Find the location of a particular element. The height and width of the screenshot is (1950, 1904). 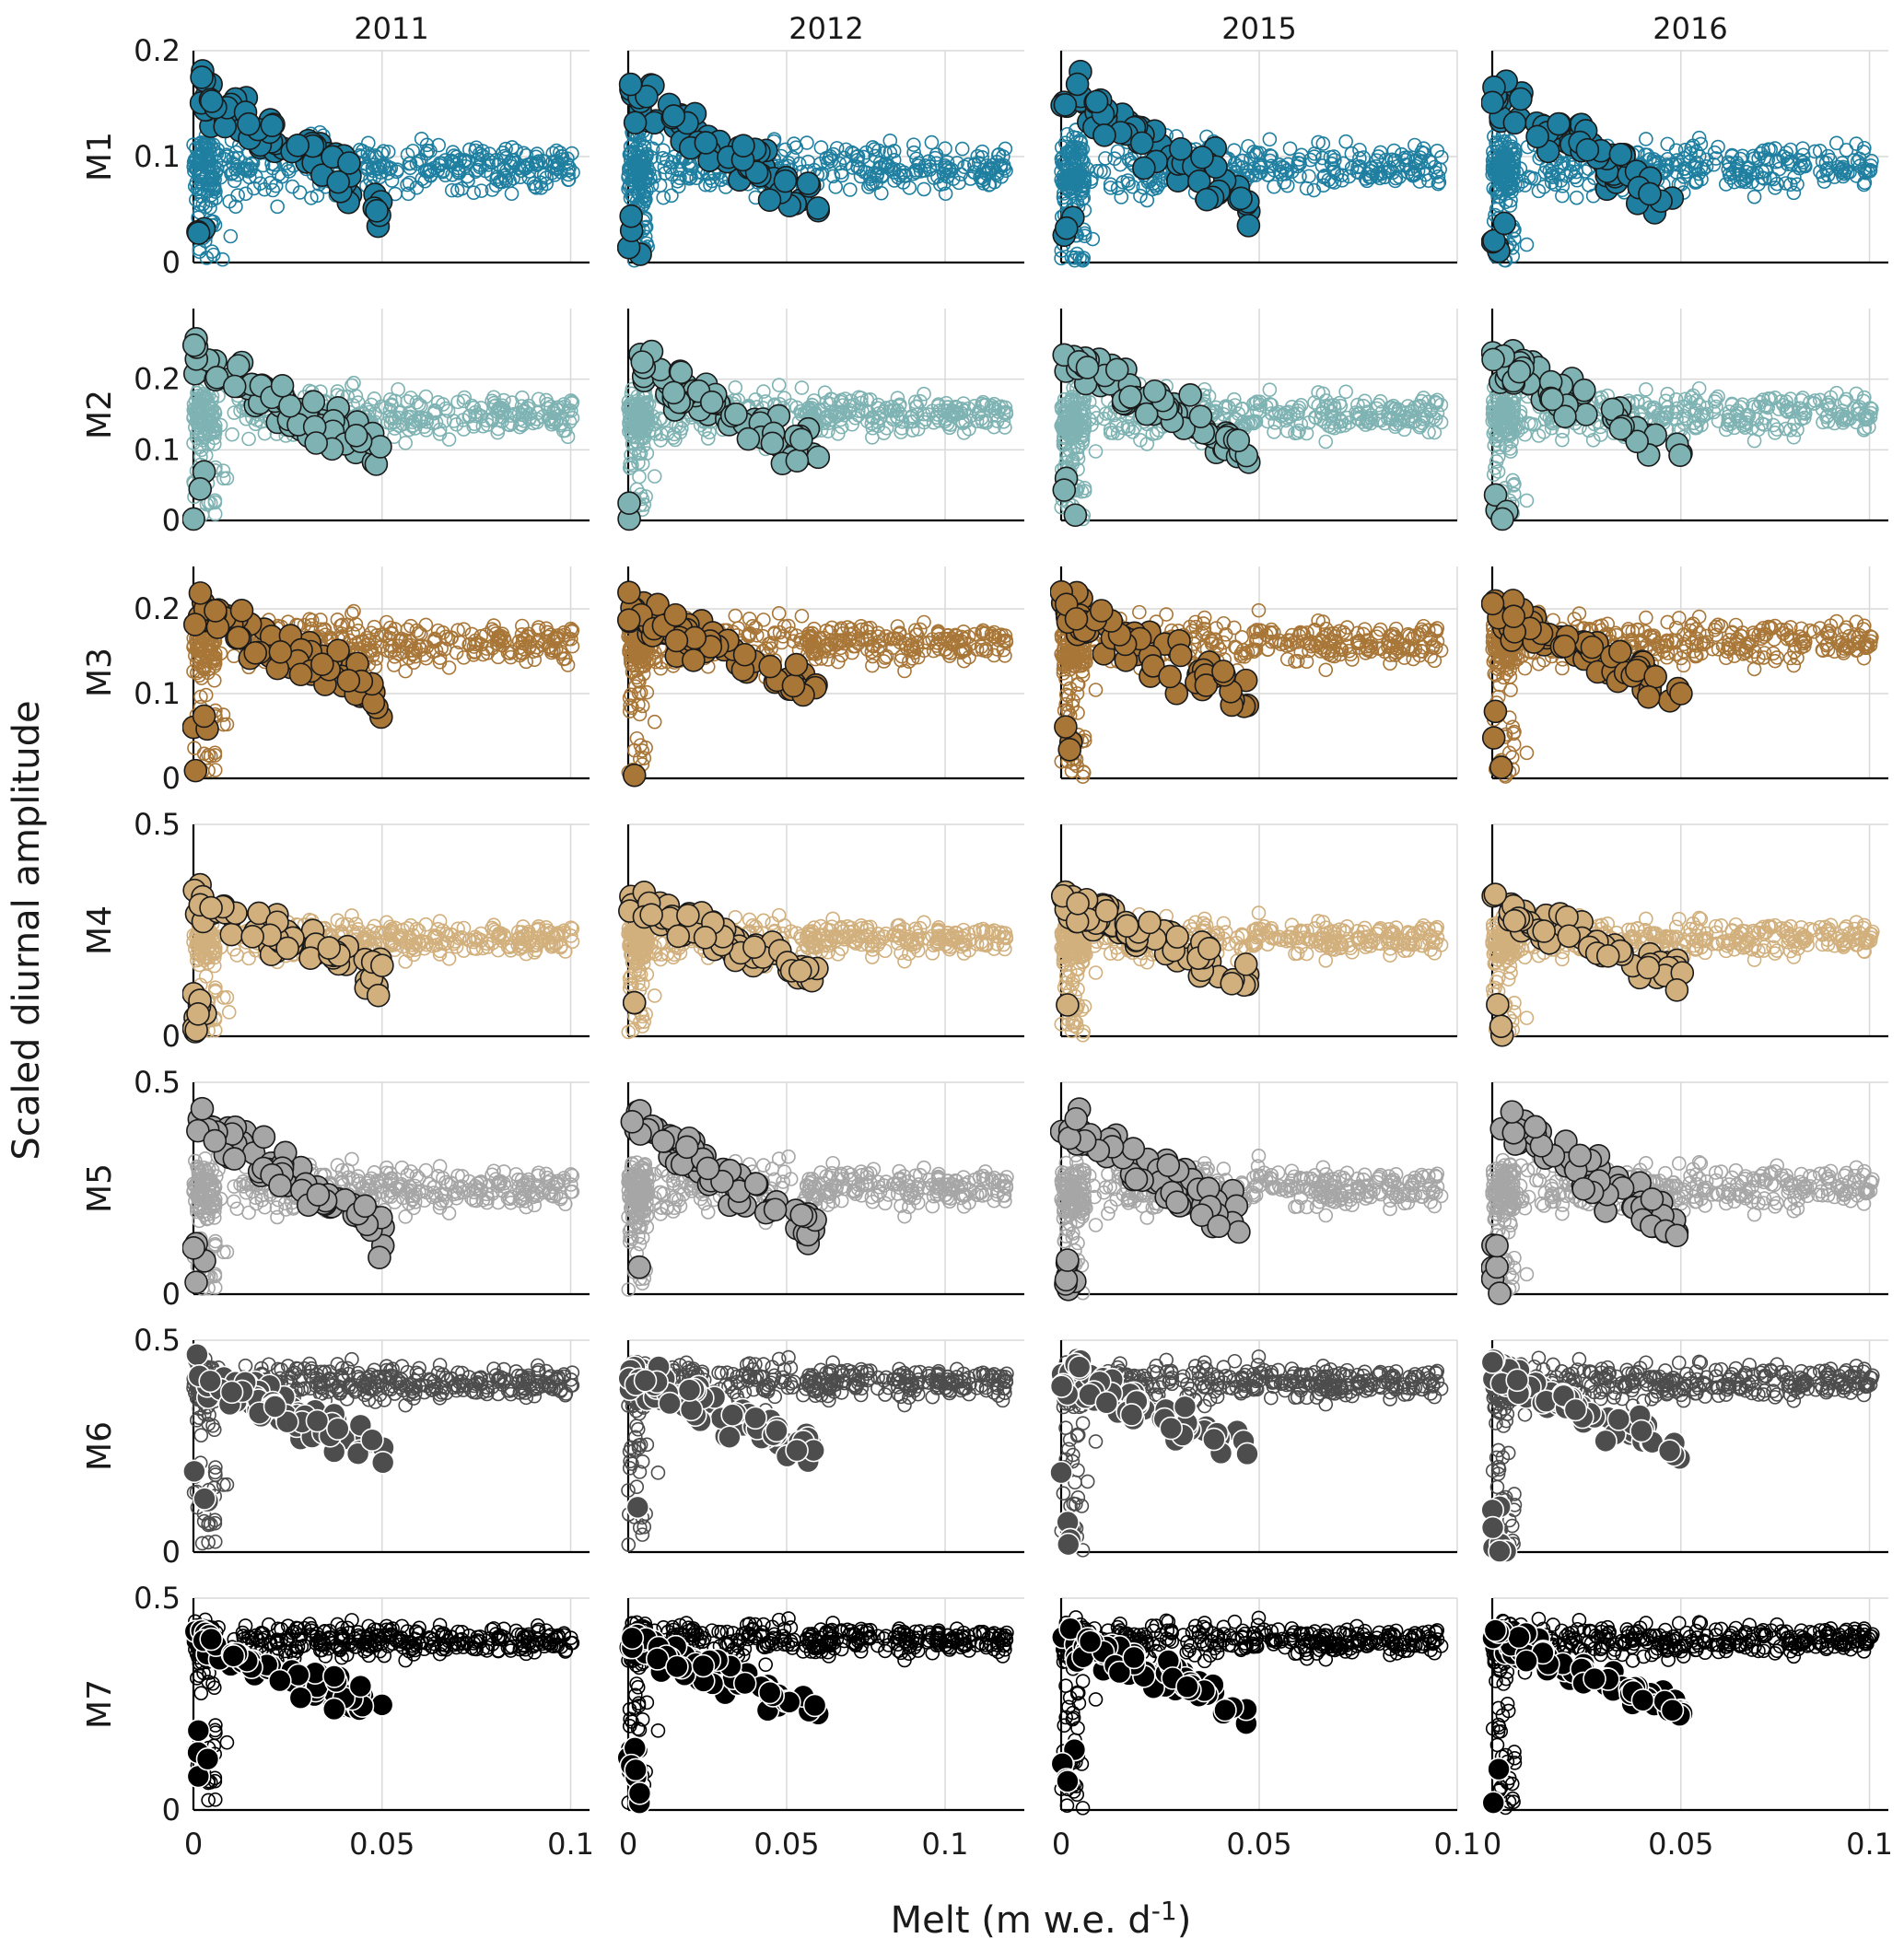

y-tick-label: 0 is located at coordinates (171, 262).